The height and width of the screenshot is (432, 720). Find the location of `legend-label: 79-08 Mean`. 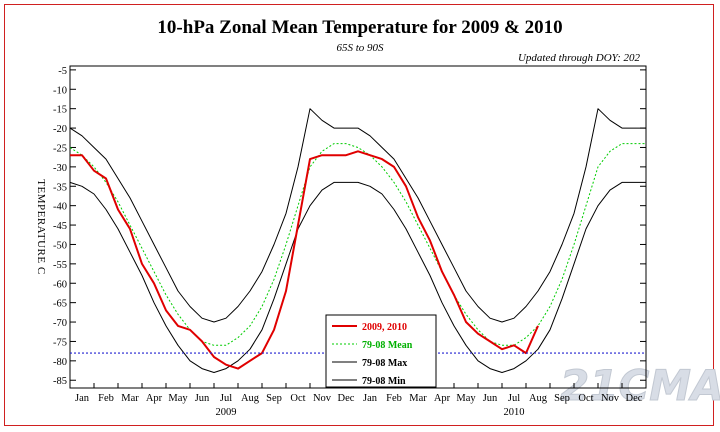

legend-label: 79-08 Mean is located at coordinates (387, 345).